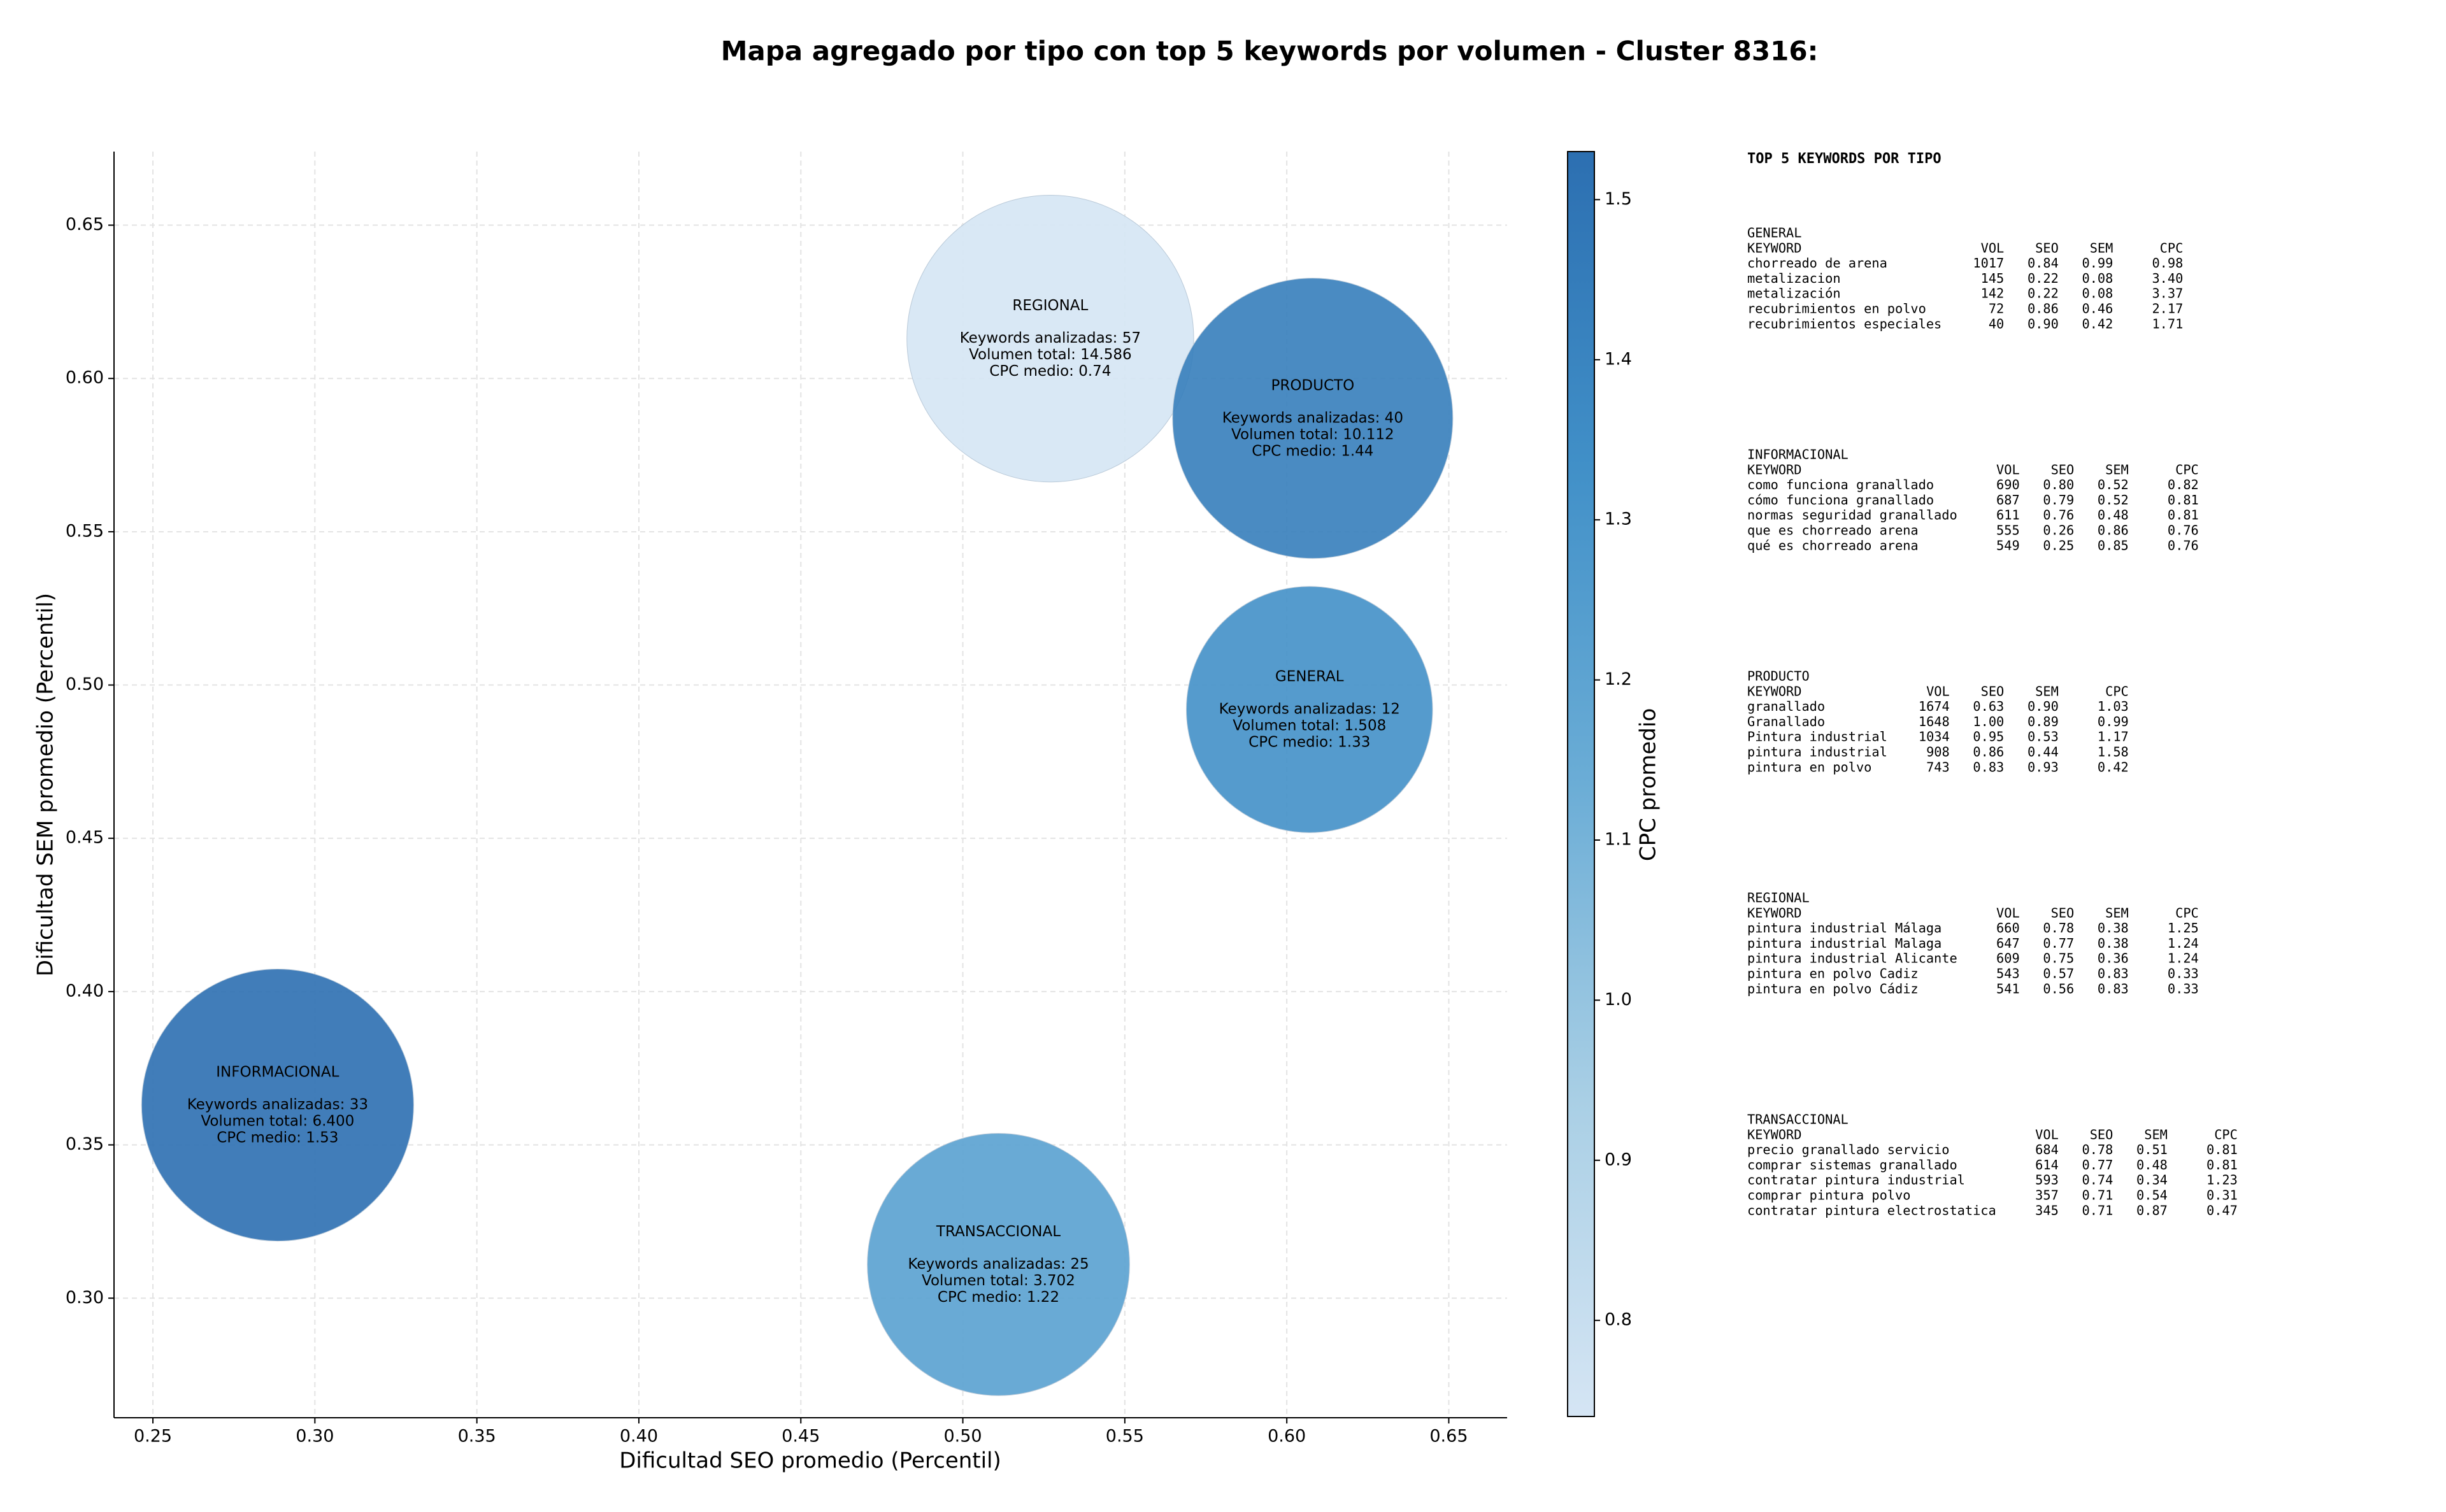 Image resolution: width=2446 pixels, height=1512 pixels. What do you see at coordinates (639, 1436) in the screenshot?
I see `x-tick-label: 0.40` at bounding box center [639, 1436].